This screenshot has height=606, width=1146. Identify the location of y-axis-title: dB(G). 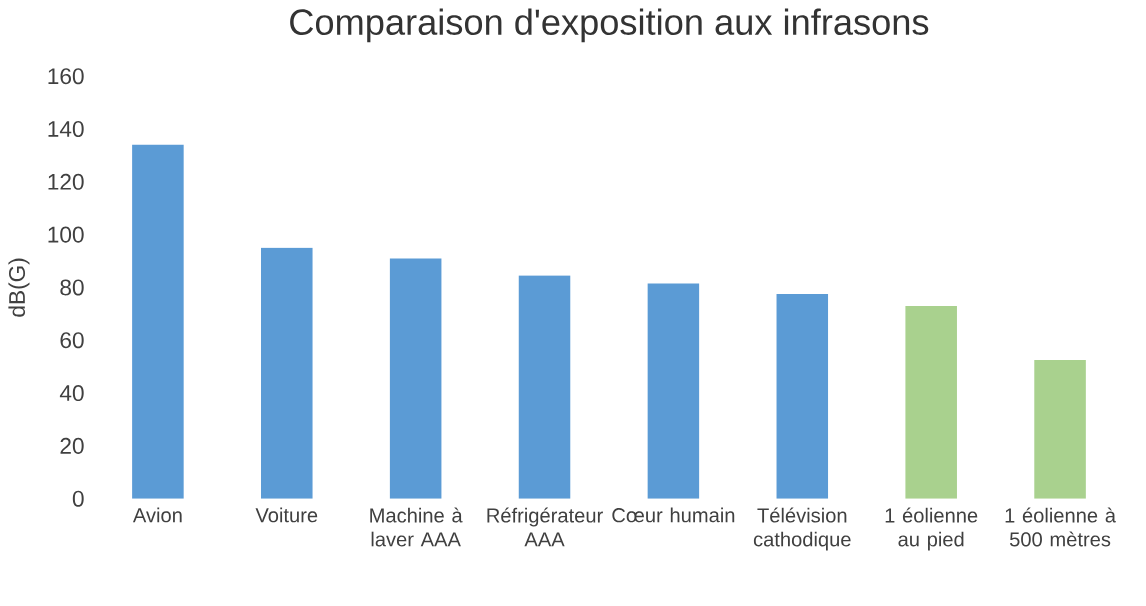
(19, 287).